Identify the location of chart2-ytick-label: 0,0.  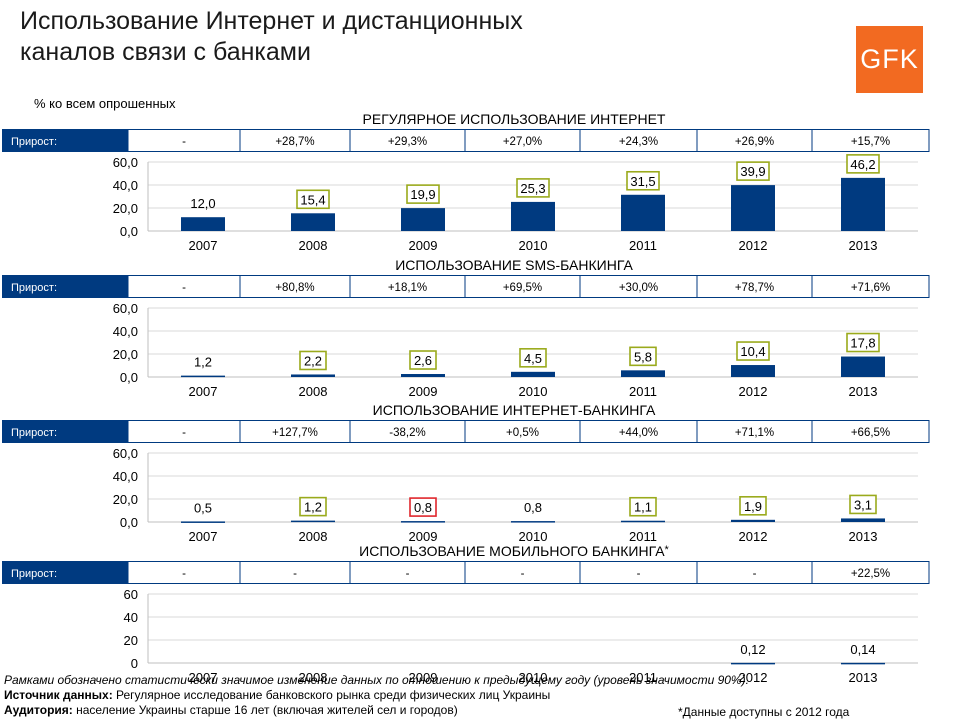
(129, 377).